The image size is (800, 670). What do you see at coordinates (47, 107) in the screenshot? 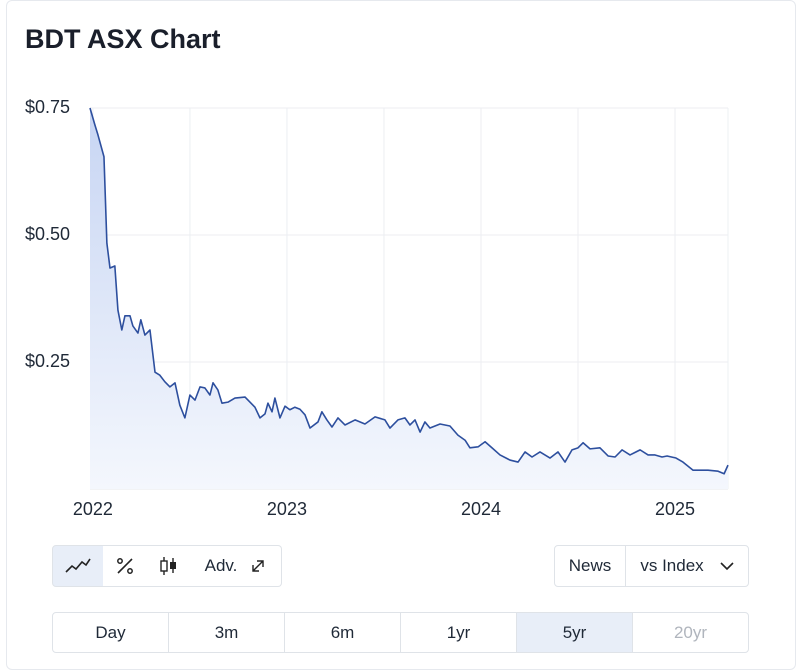
I see `y-tick-label: $0.75` at bounding box center [47, 107].